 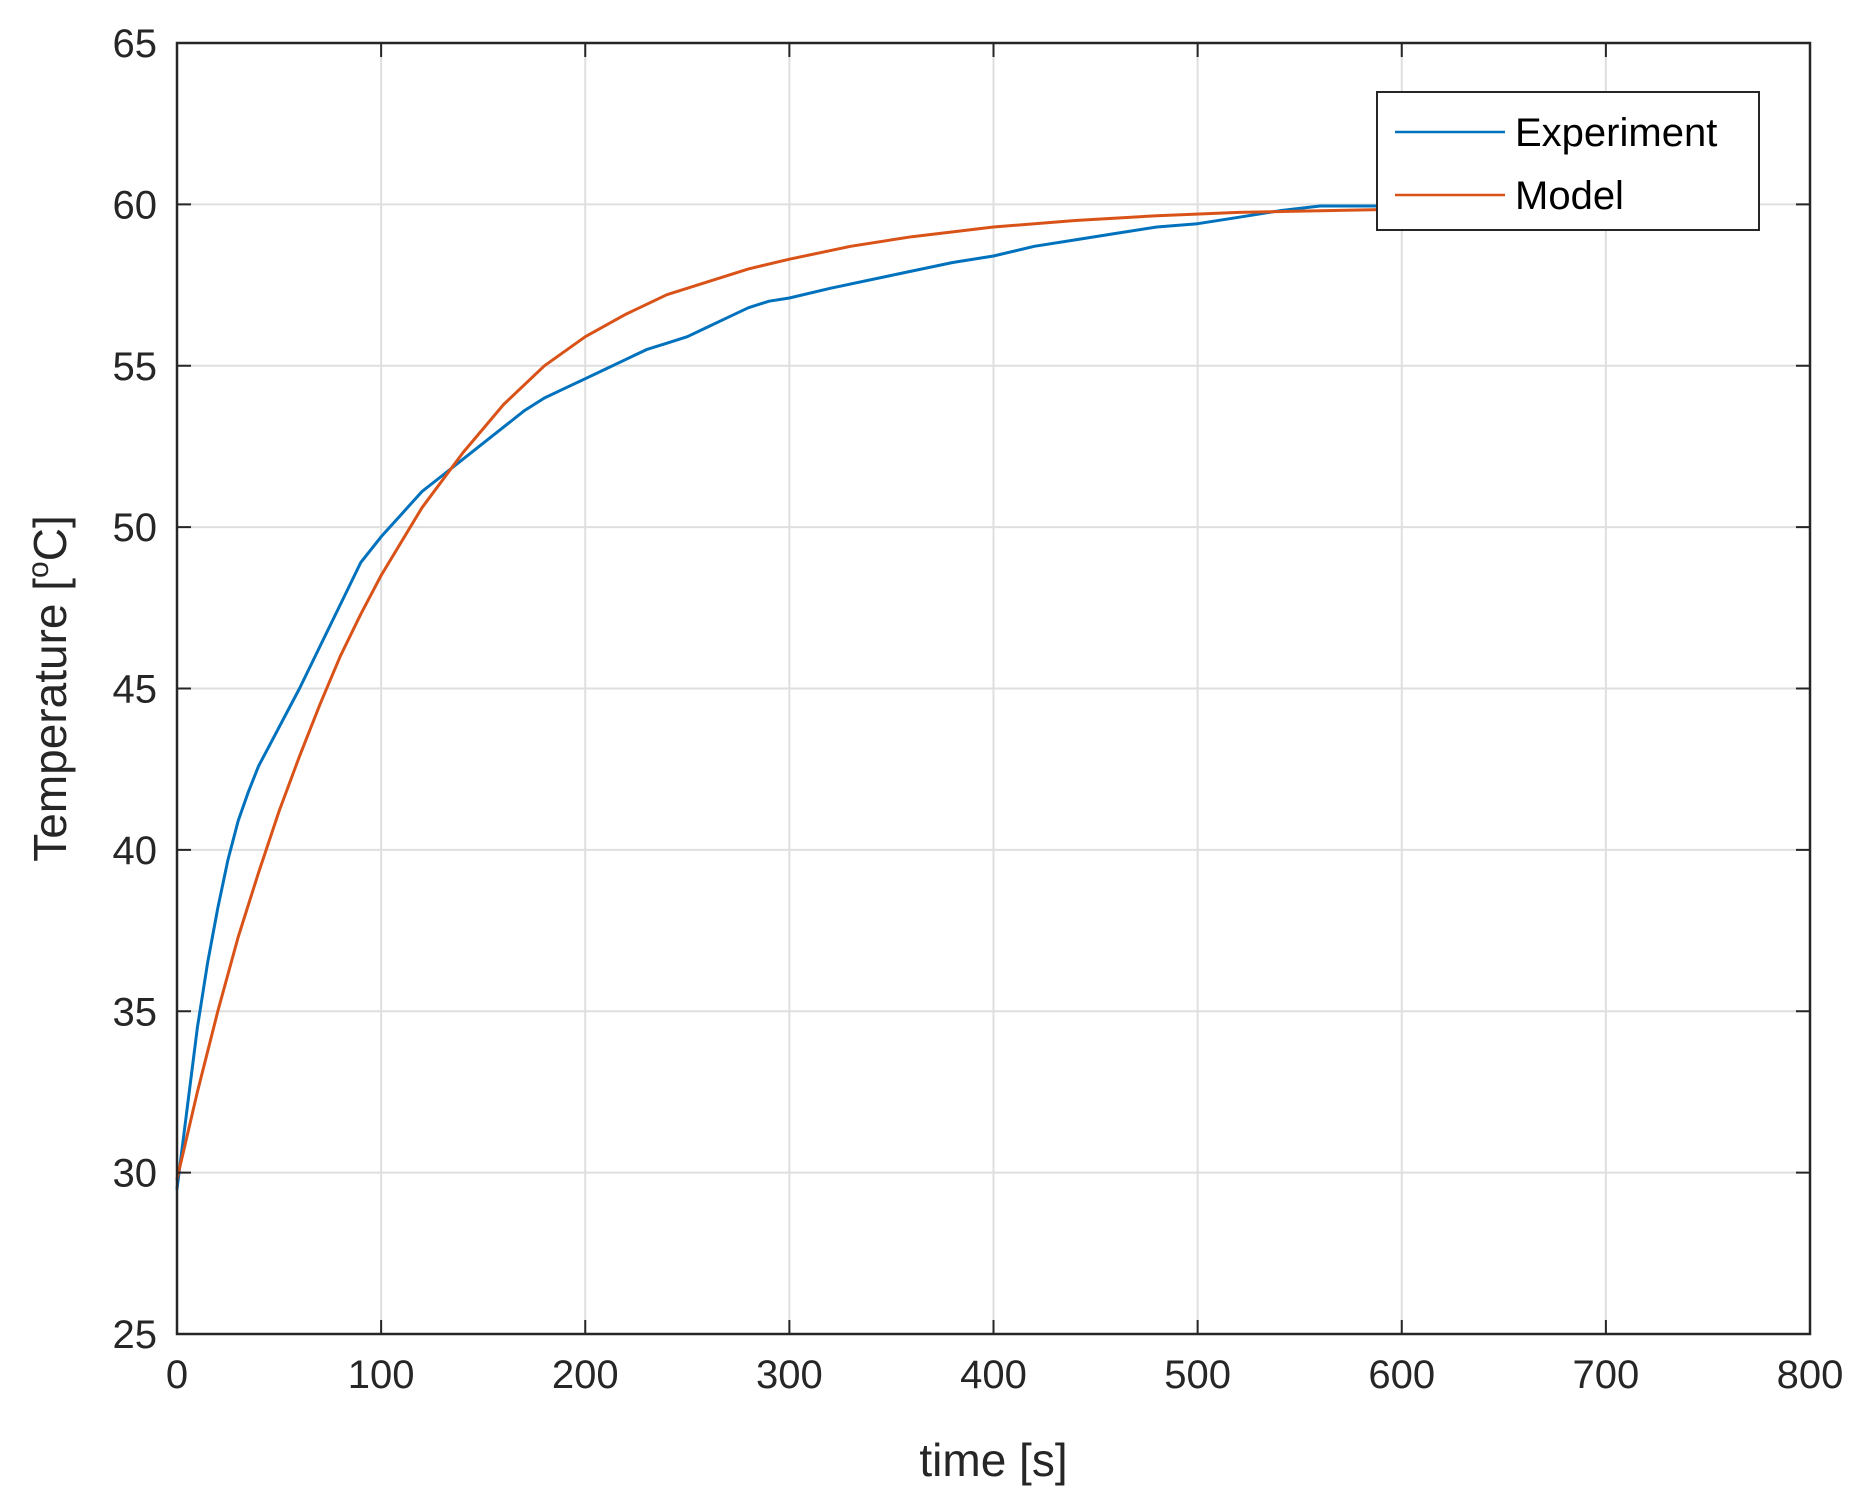 I want to click on y-tick-label: 25, so click(x=135, y=1335).